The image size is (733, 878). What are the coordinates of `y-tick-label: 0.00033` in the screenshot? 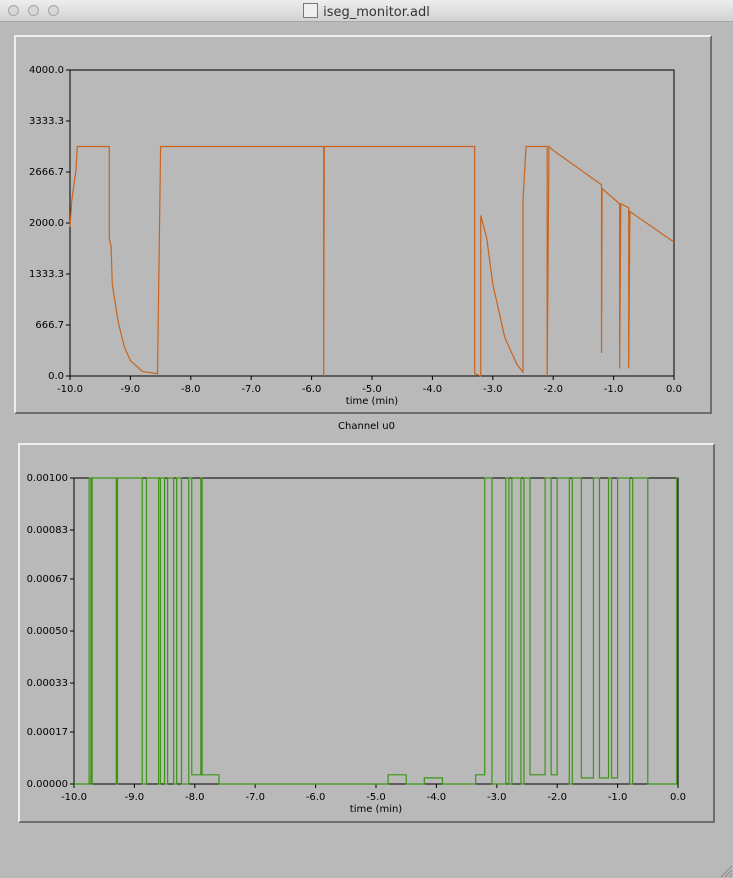 It's located at (47, 683).